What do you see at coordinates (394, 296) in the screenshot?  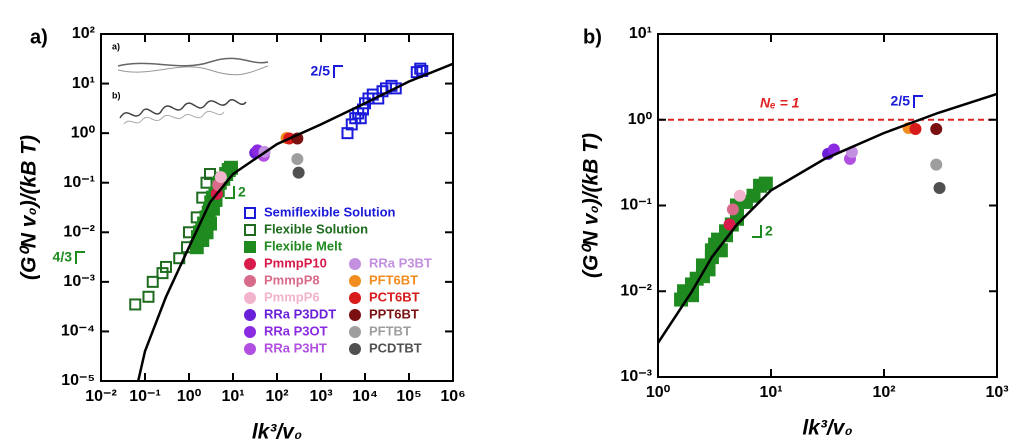 I see `legend-label: PCT6BT` at bounding box center [394, 296].